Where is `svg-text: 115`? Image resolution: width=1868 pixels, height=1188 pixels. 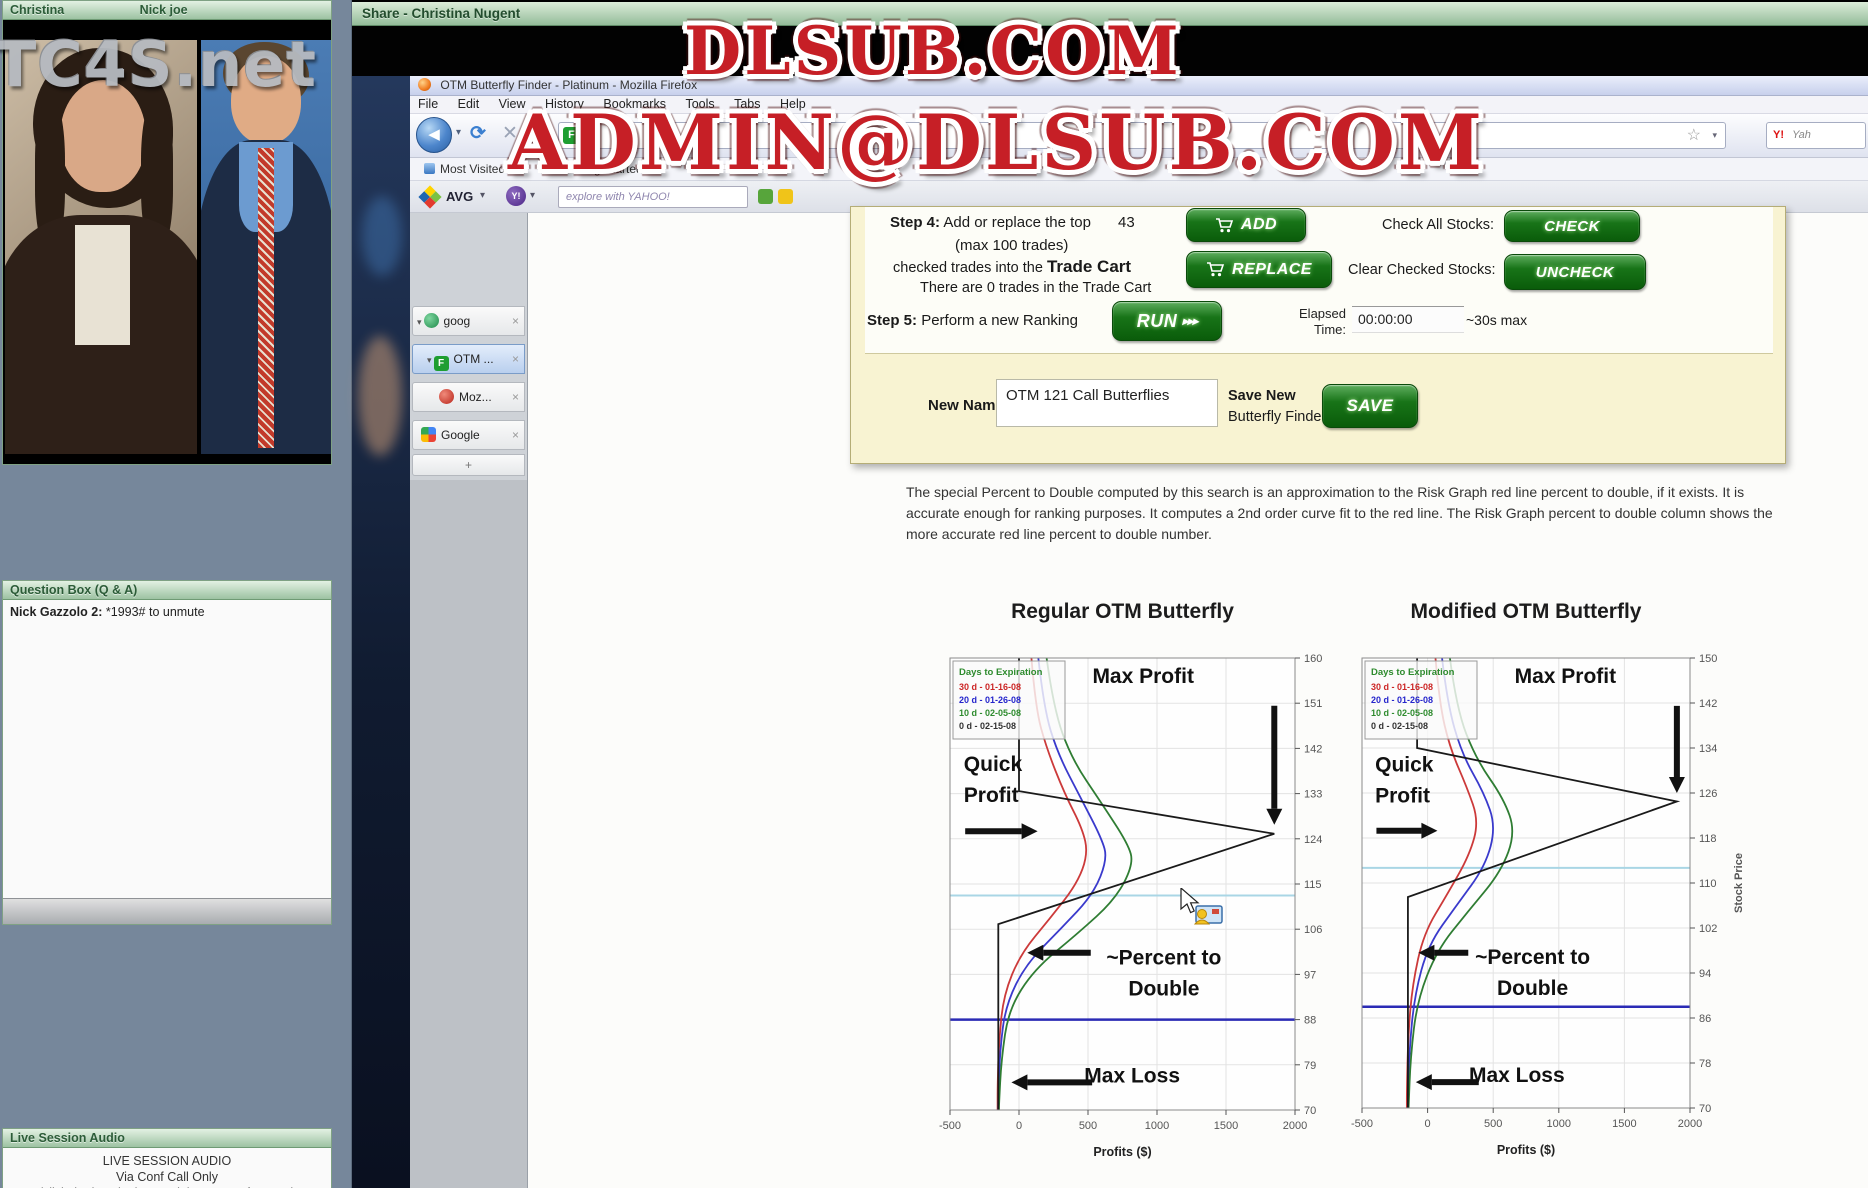 svg-text: 115 is located at coordinates (1313, 885).